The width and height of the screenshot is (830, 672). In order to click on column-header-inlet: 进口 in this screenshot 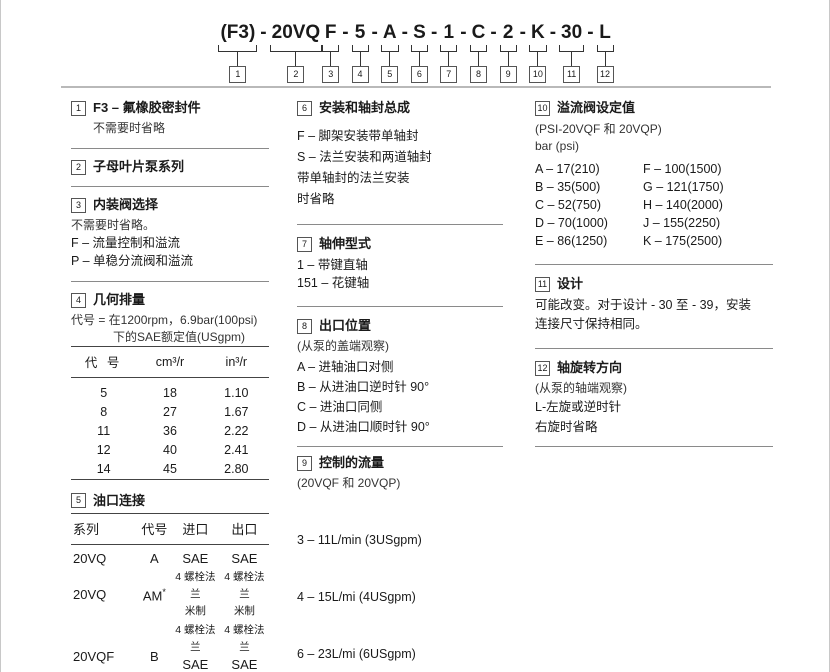, I will do `click(195, 528)`.